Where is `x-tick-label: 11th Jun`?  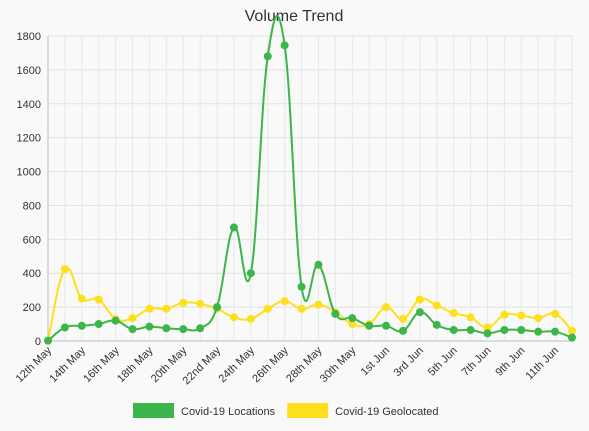
x-tick-label: 11th Jun is located at coordinates (542, 364).